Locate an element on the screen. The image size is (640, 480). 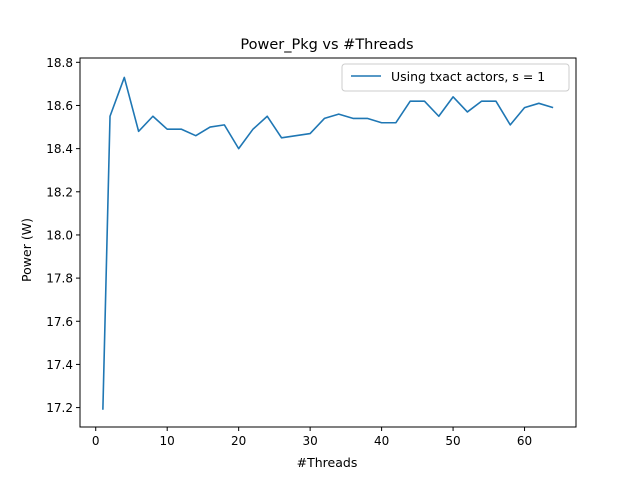
x-tick-label: 50 is located at coordinates (452, 441).